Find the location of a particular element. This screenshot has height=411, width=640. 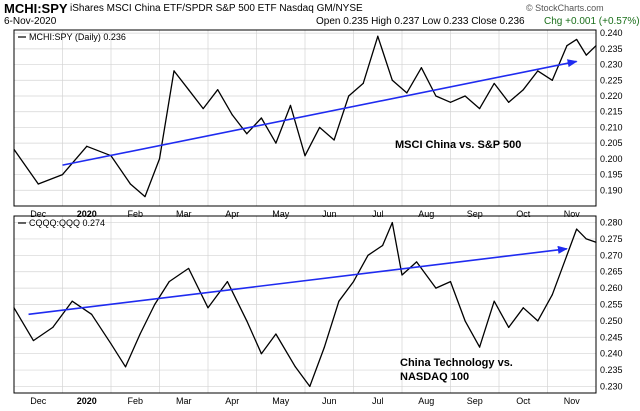

open-value: 0.235 is located at coordinates (356, 21).